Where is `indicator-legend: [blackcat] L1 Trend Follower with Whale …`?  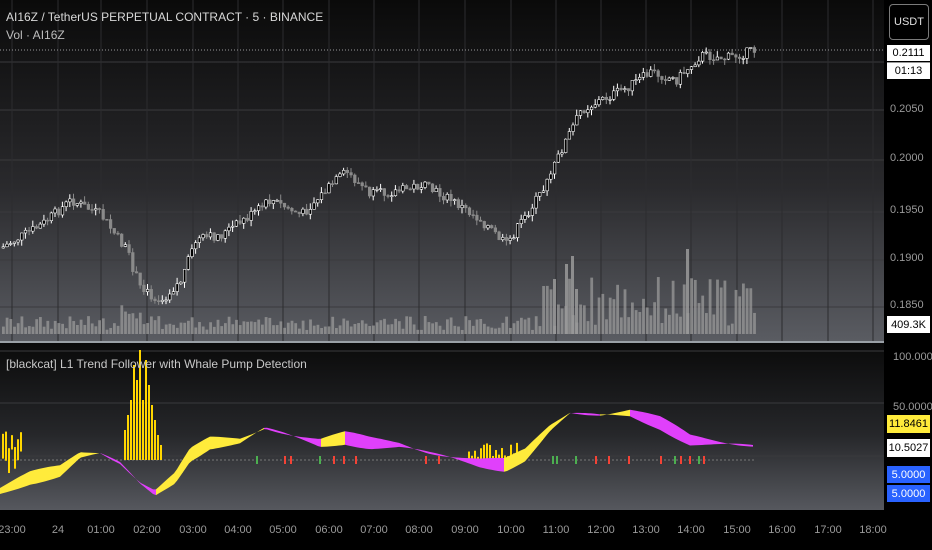 indicator-legend: [blackcat] L1 Trend Follower with Whale … is located at coordinates (156, 364).